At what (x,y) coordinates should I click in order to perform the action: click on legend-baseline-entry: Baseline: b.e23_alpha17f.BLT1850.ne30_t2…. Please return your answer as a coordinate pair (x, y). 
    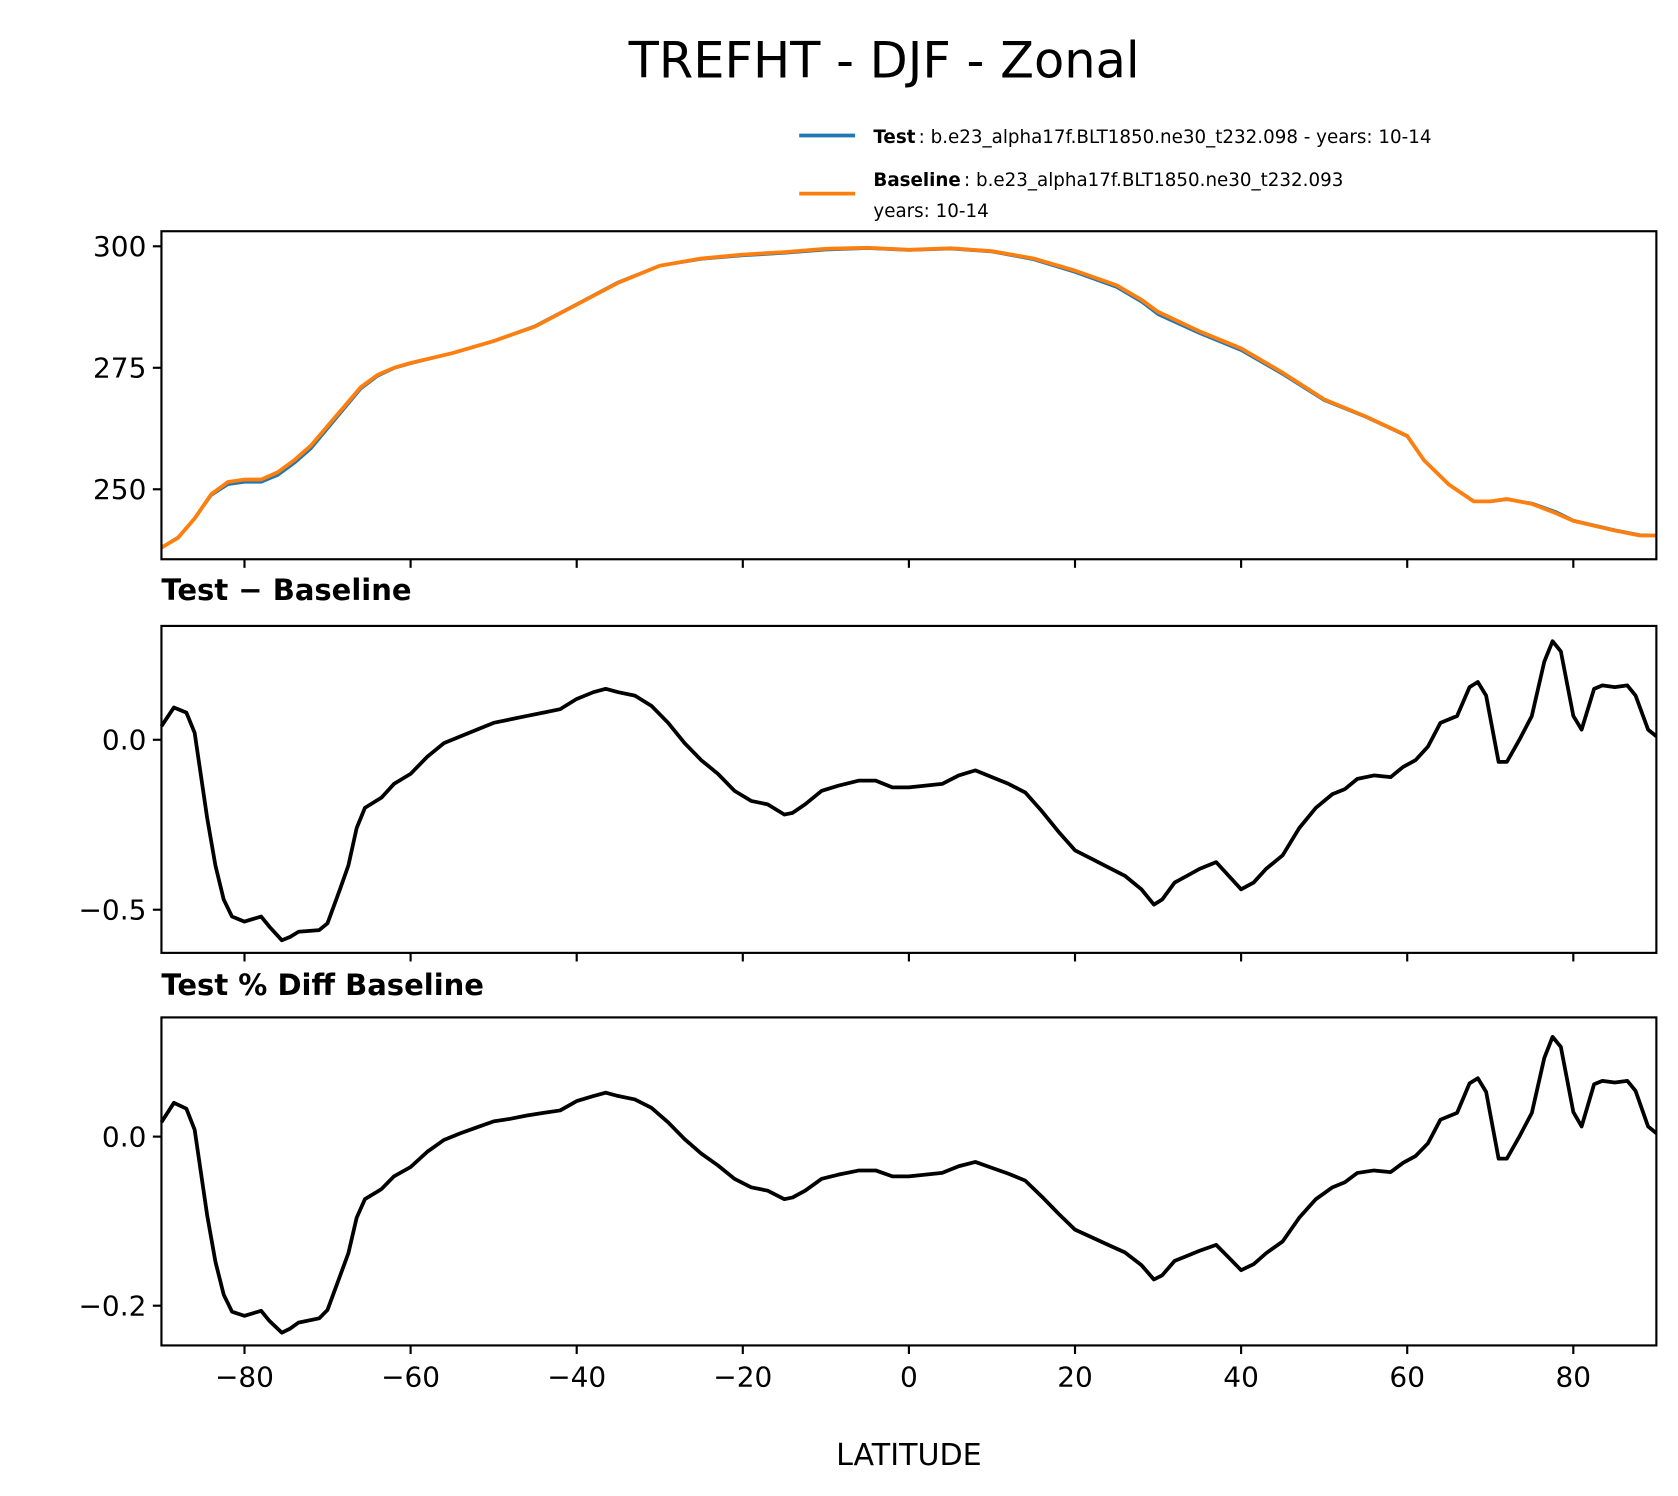
    Looking at the image, I should click on (1108, 180).